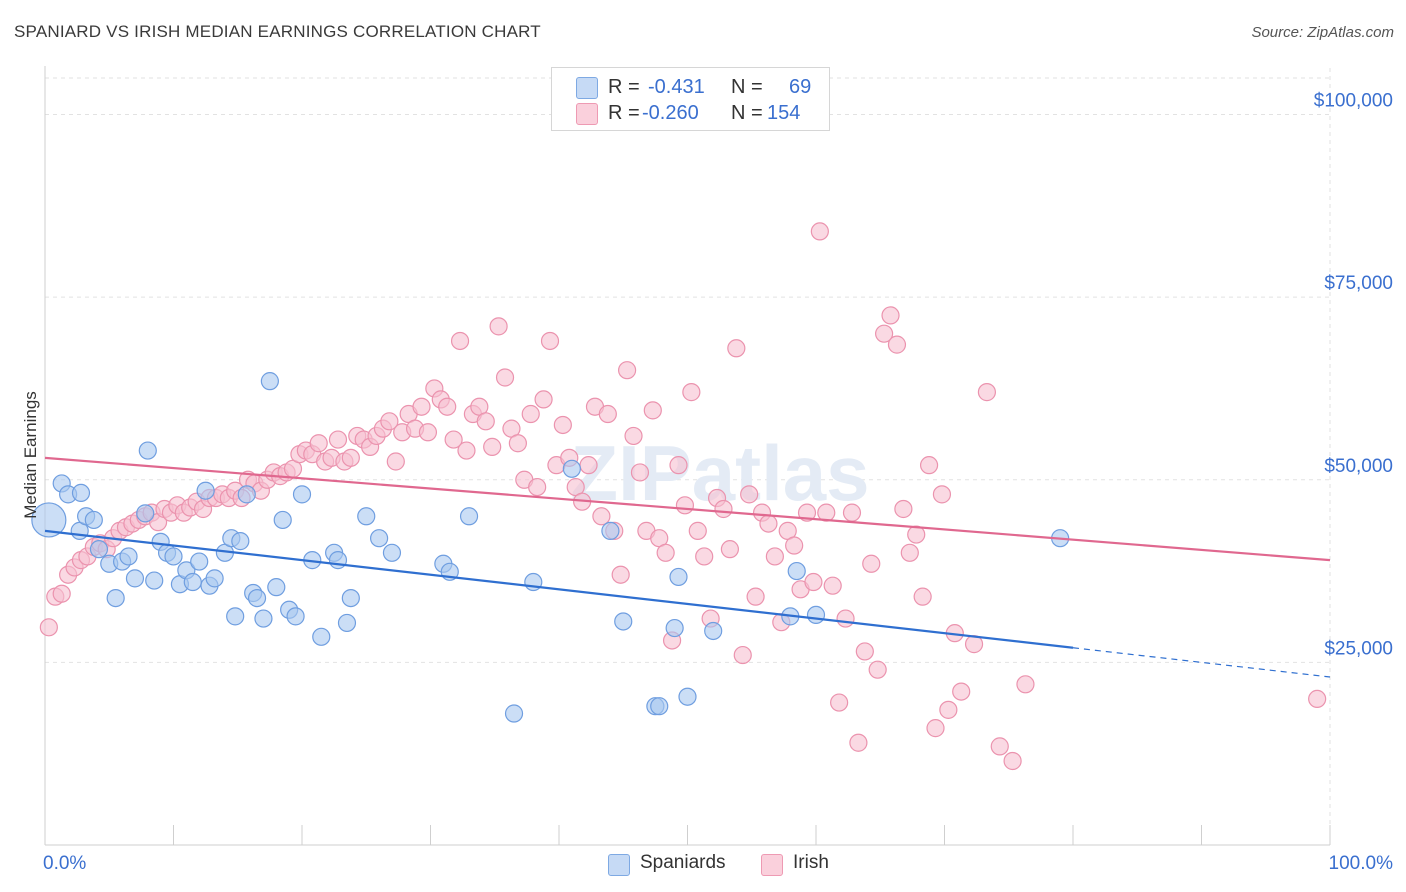  Describe the element at coordinates (30, 455) in the screenshot. I see `y-axis-label: Median Earnings` at that location.